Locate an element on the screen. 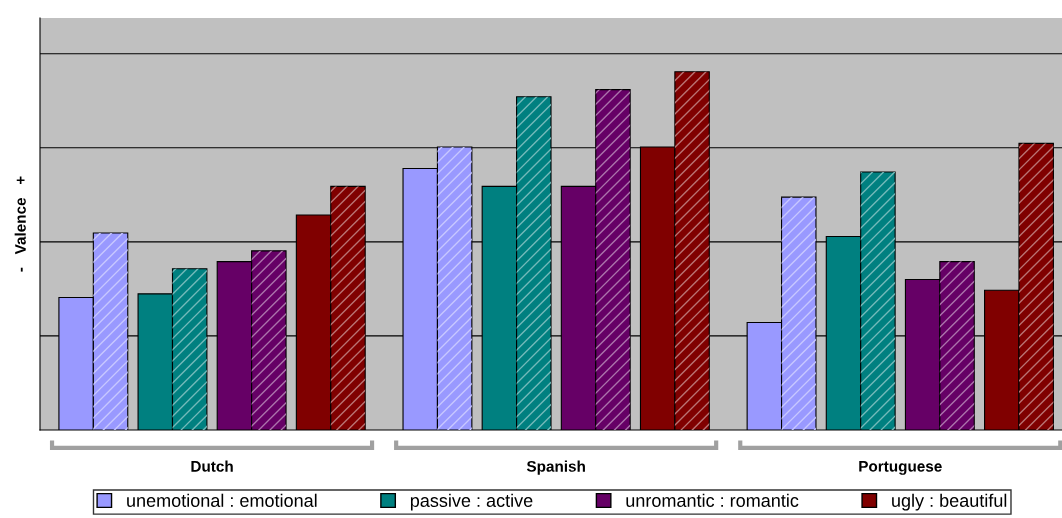 This screenshot has height=518, width=1062. x-tick-label: Portuguese is located at coordinates (900, 468).